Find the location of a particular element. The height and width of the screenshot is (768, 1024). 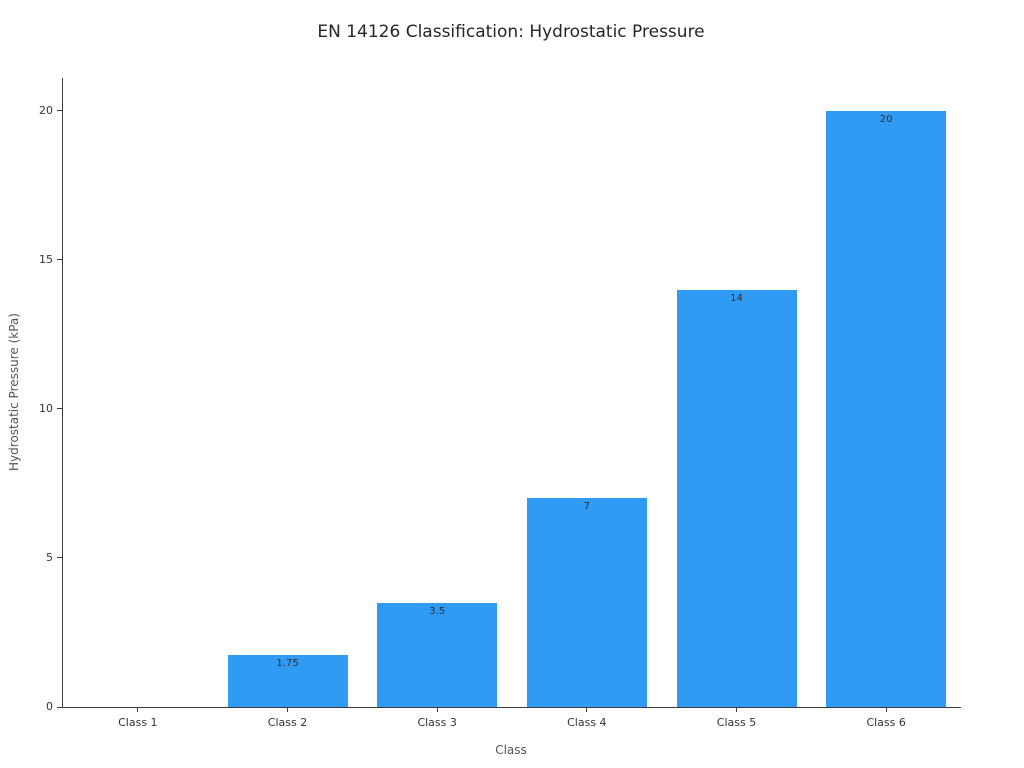

bar-value-label: 3.5 is located at coordinates (437, 611).